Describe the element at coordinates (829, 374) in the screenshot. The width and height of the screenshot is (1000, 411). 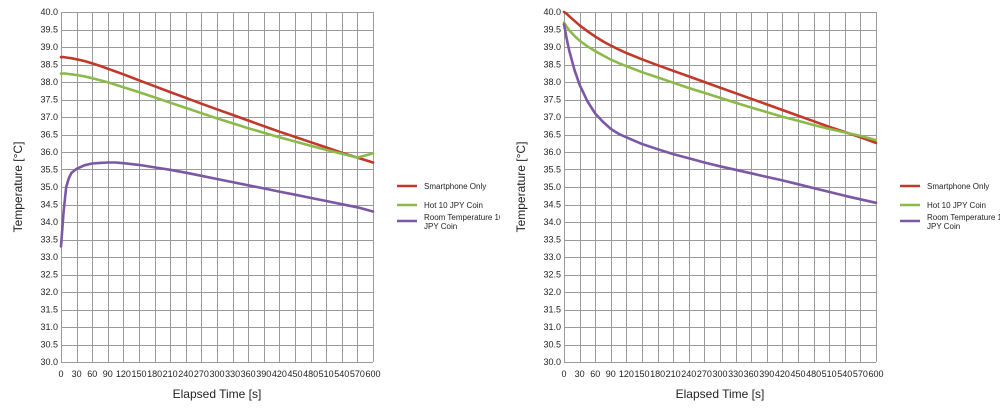
I see `x-tick-label: 510` at that location.